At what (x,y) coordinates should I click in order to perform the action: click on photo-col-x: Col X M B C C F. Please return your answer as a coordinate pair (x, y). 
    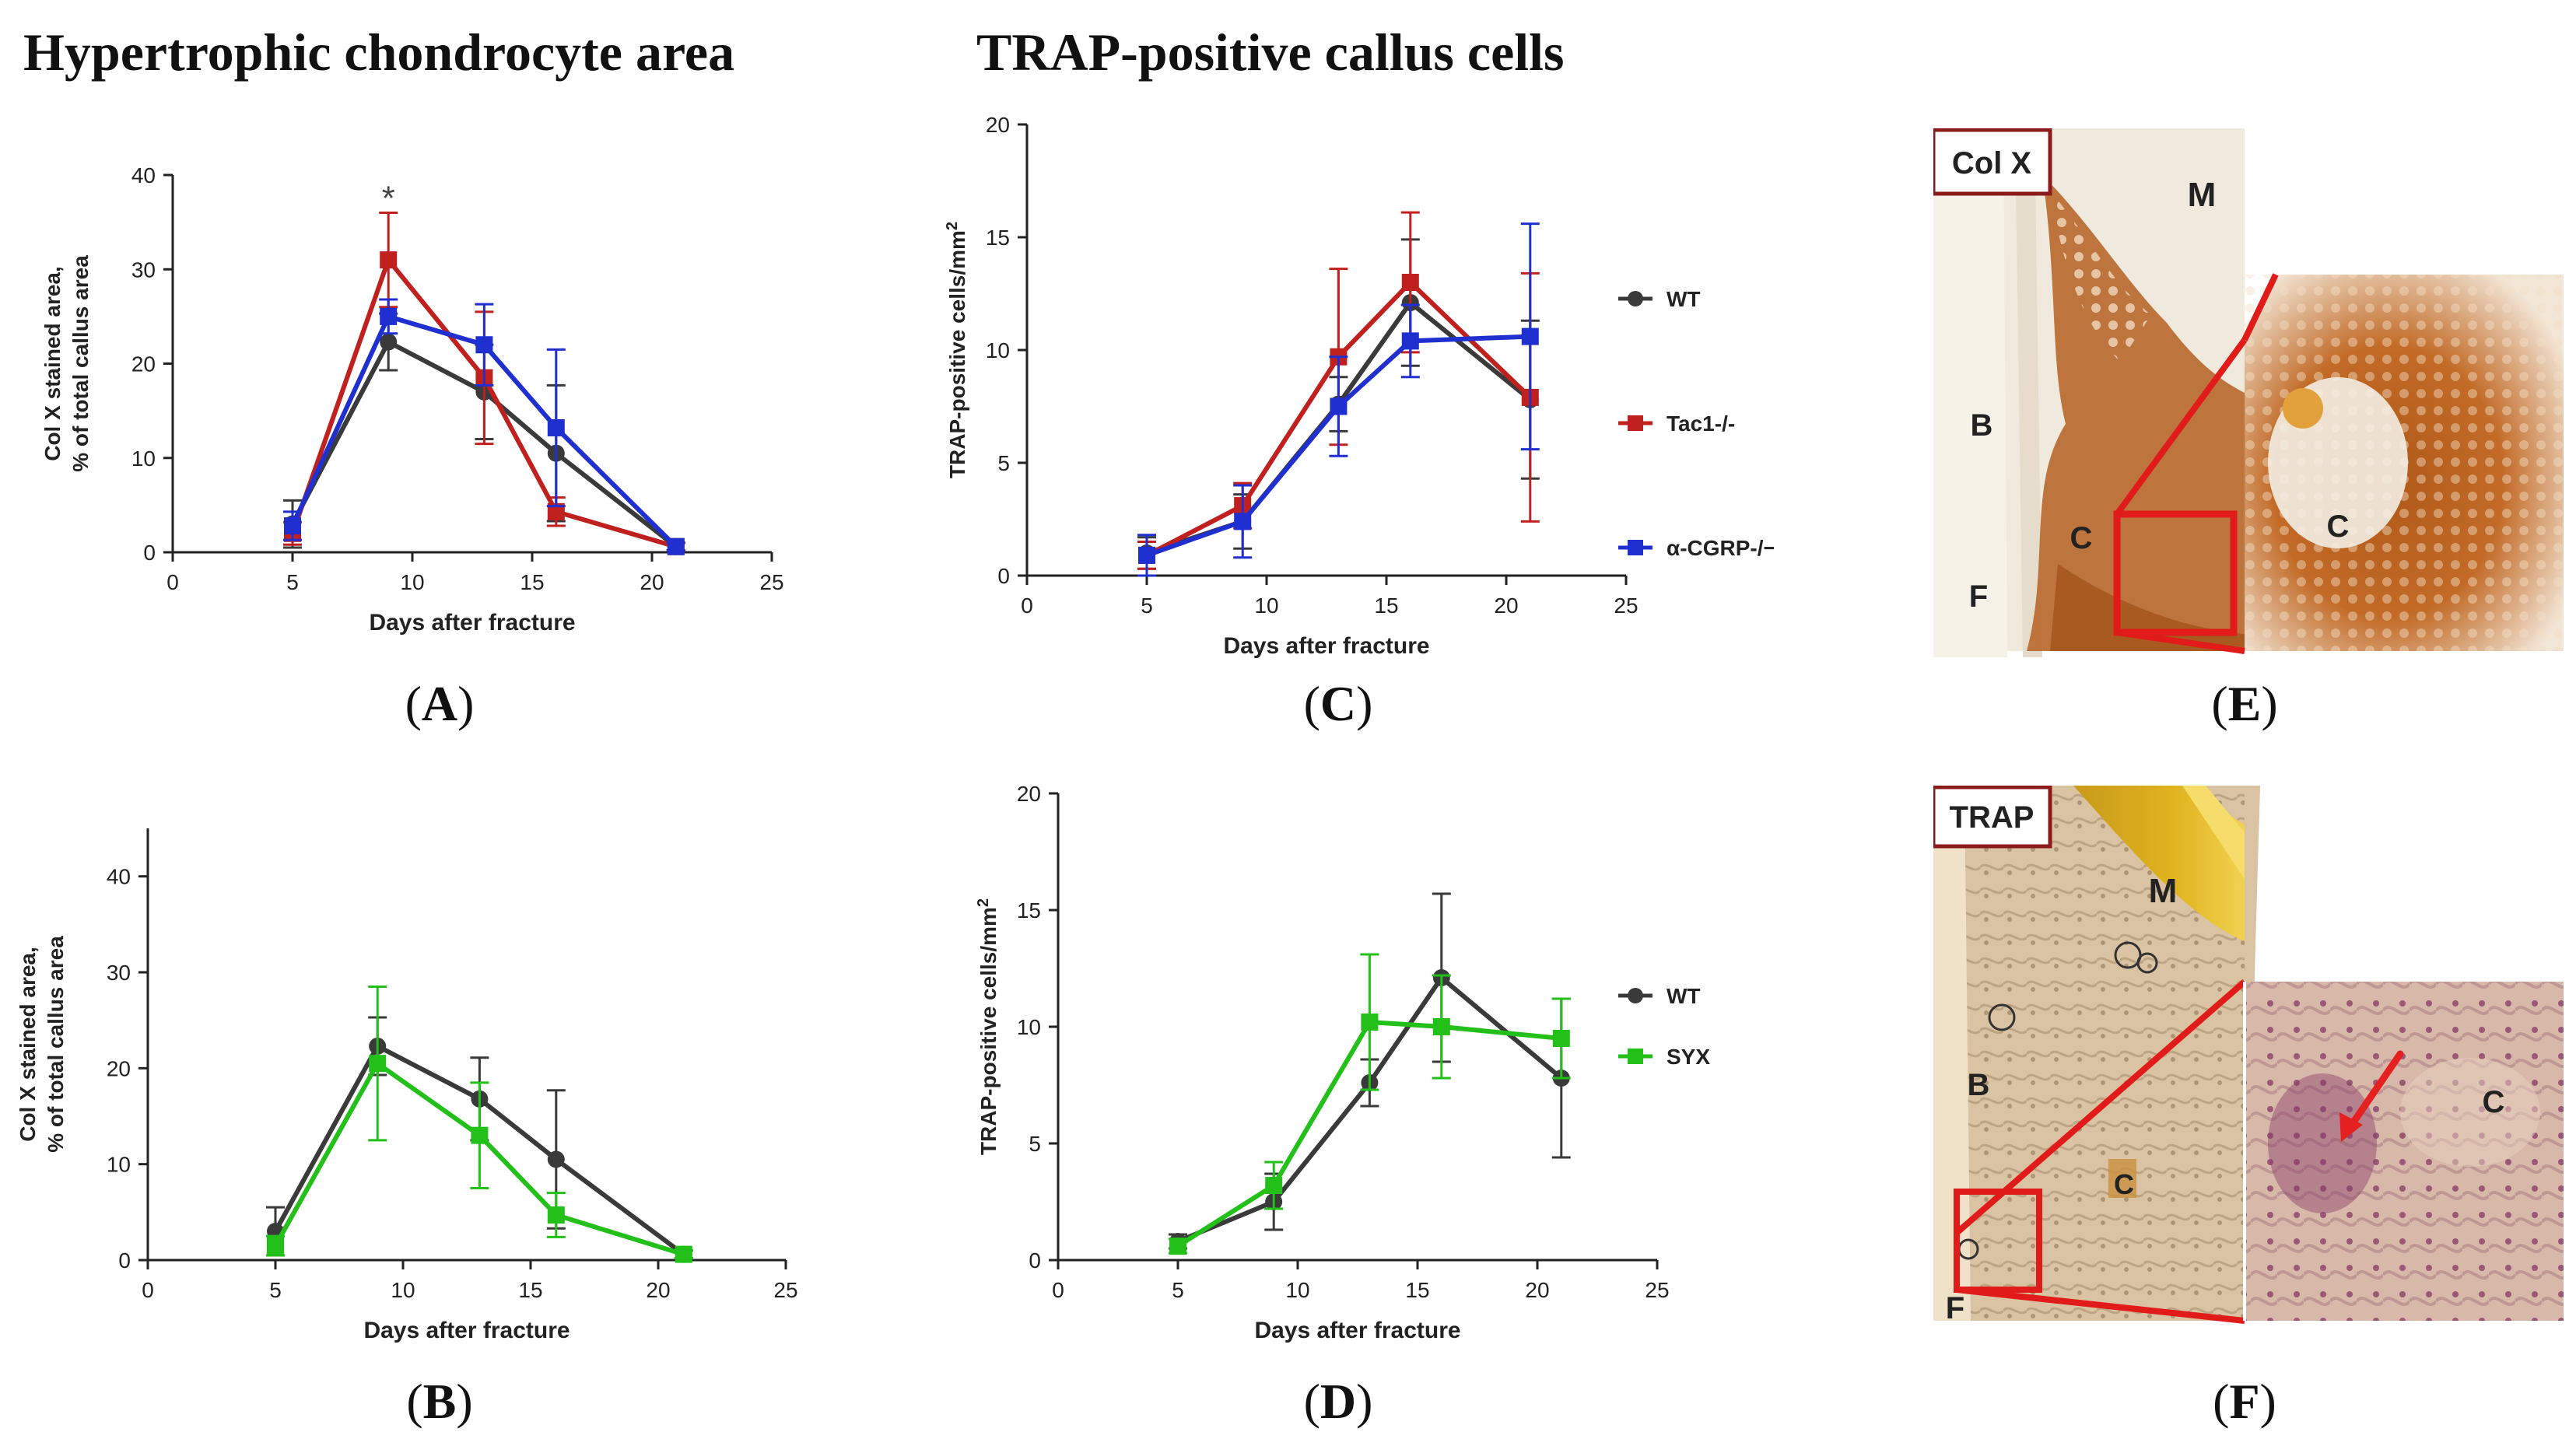
    Looking at the image, I should click on (2248, 393).